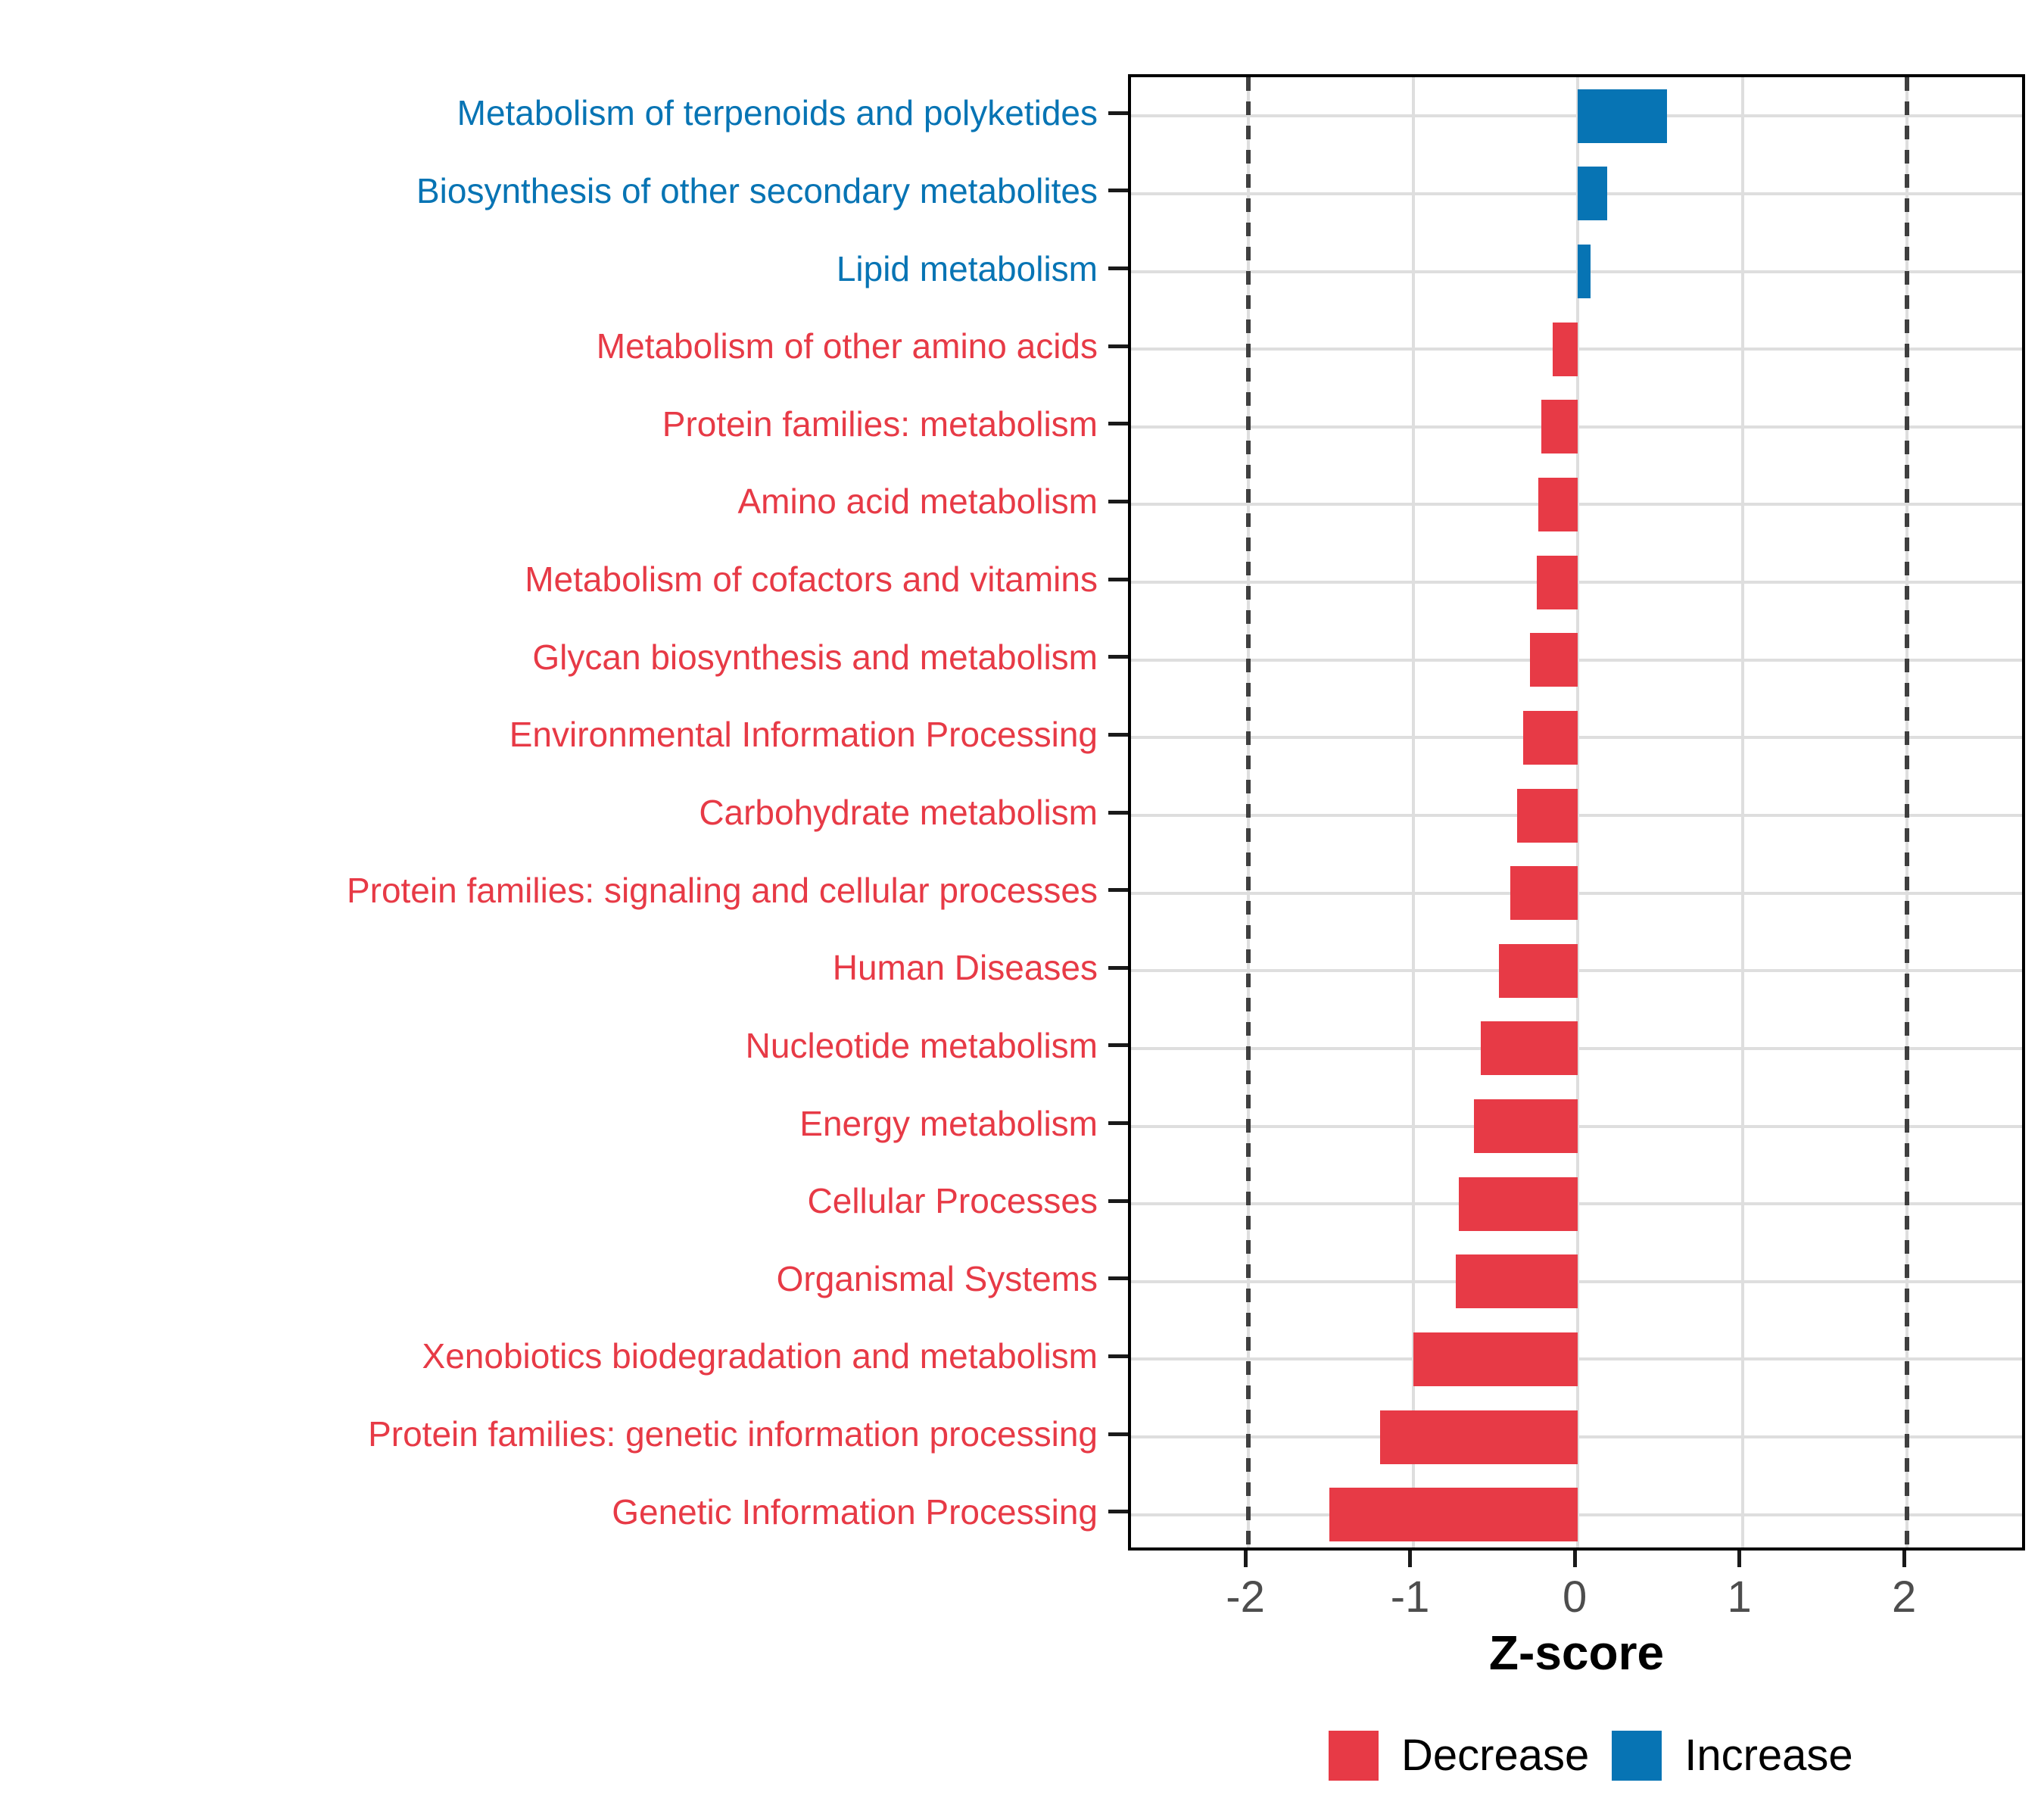  What do you see at coordinates (1904, 1597) in the screenshot?
I see `x-axis-tick-label: 2` at bounding box center [1904, 1597].